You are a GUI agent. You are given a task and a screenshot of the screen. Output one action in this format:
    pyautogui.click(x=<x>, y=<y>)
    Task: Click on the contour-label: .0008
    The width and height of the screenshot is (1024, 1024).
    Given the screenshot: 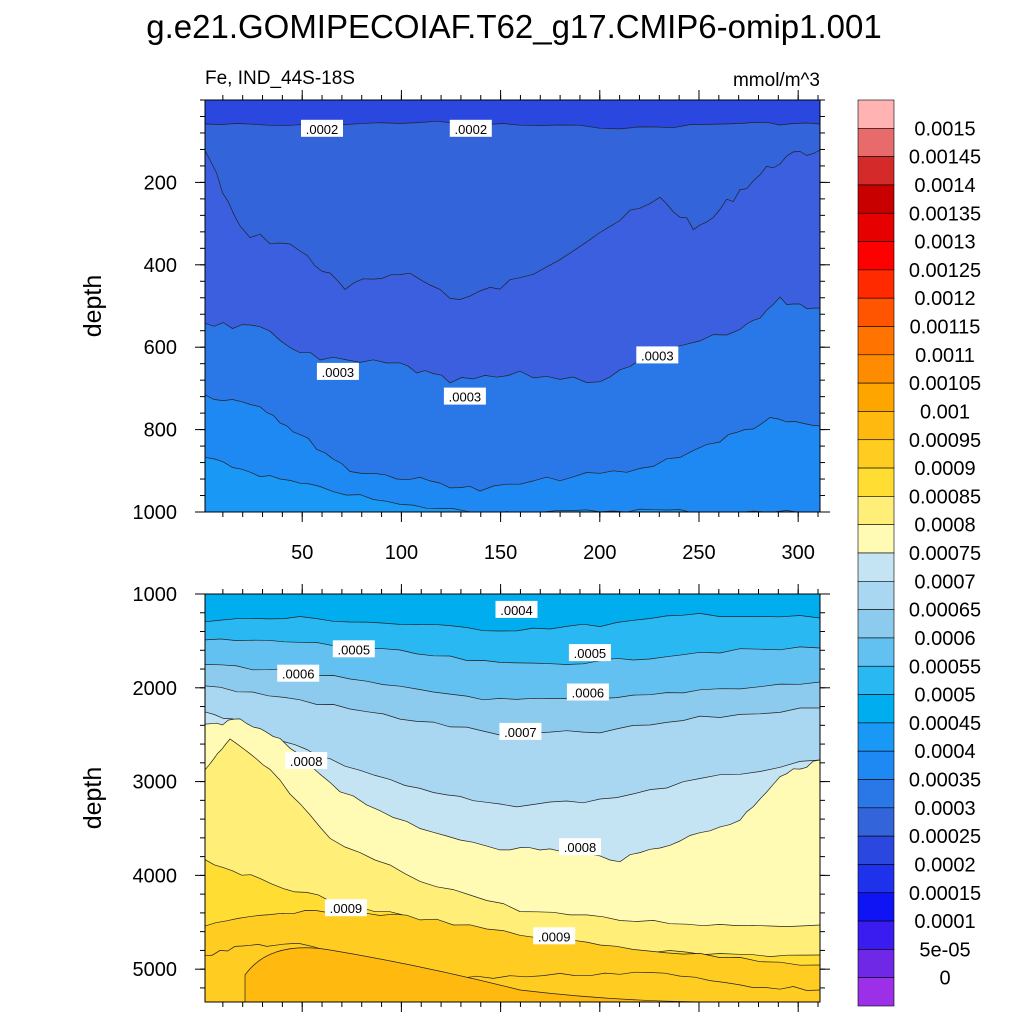 What is the action you would take?
    pyautogui.click(x=580, y=847)
    